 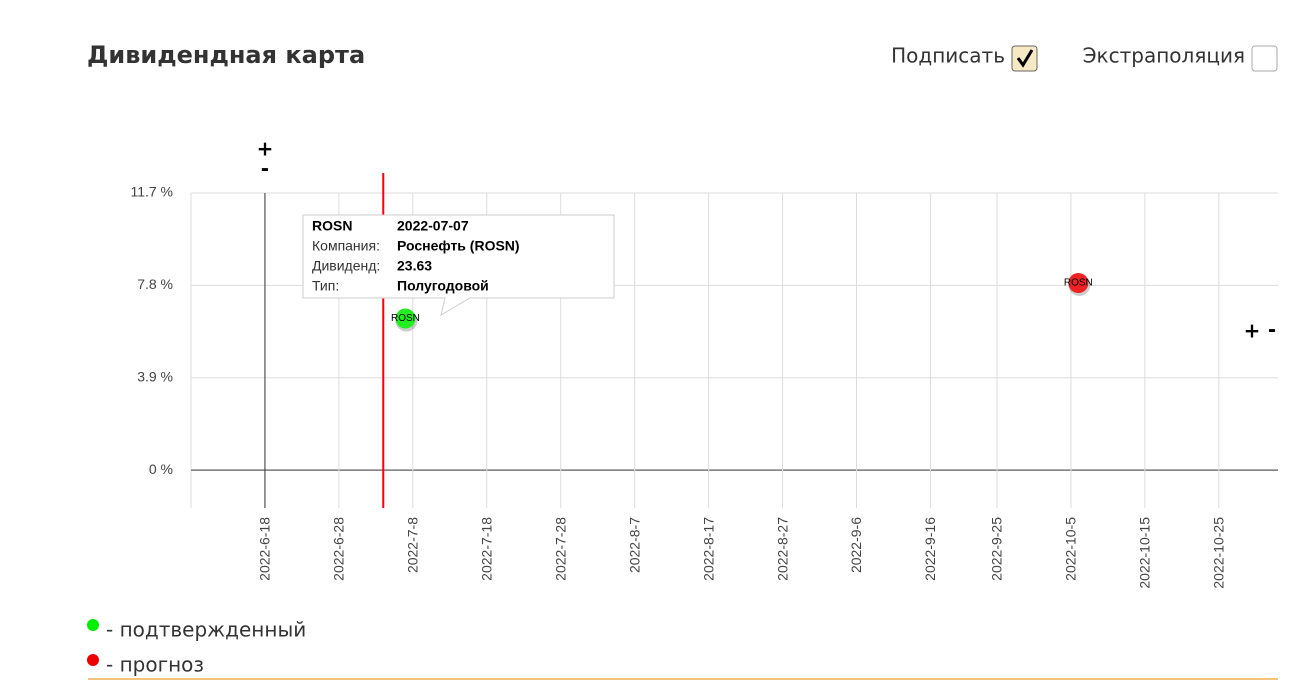 What do you see at coordinates (206, 630) in the screenshot?
I see `legend-label: - подтвержденный` at bounding box center [206, 630].